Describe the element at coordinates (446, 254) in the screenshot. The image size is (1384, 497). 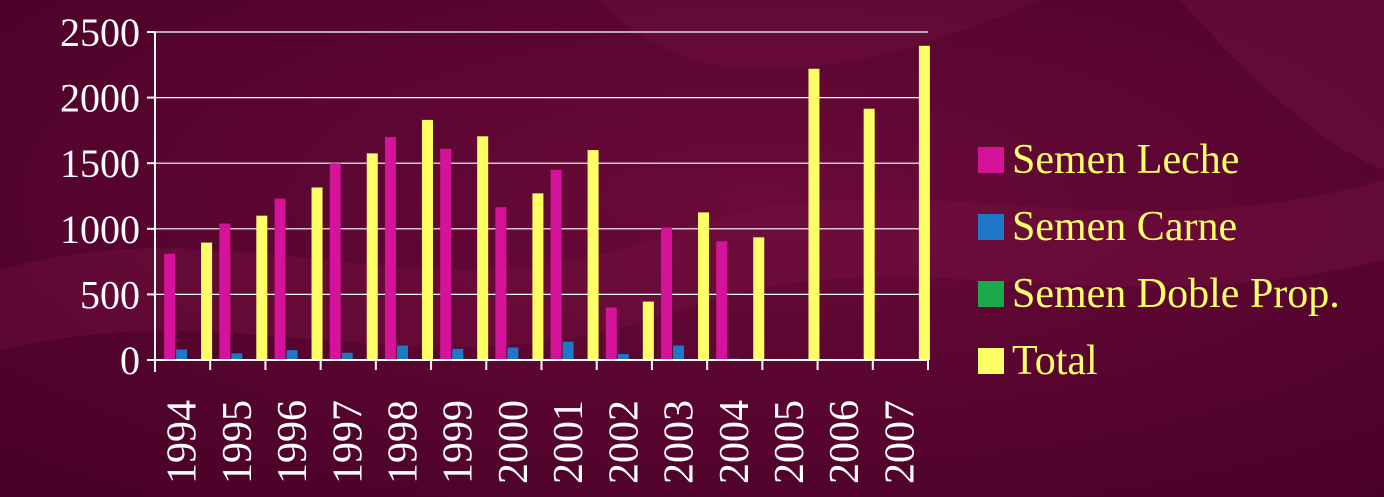
I see `bar-semen-leche-1999` at that location.